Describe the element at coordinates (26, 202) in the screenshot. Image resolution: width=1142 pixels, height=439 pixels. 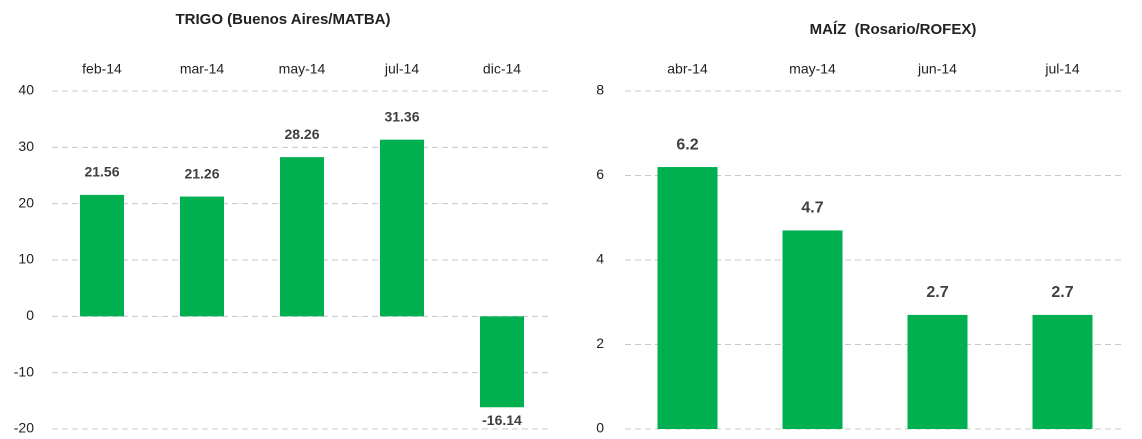
I see `y-tick-label: 20` at that location.